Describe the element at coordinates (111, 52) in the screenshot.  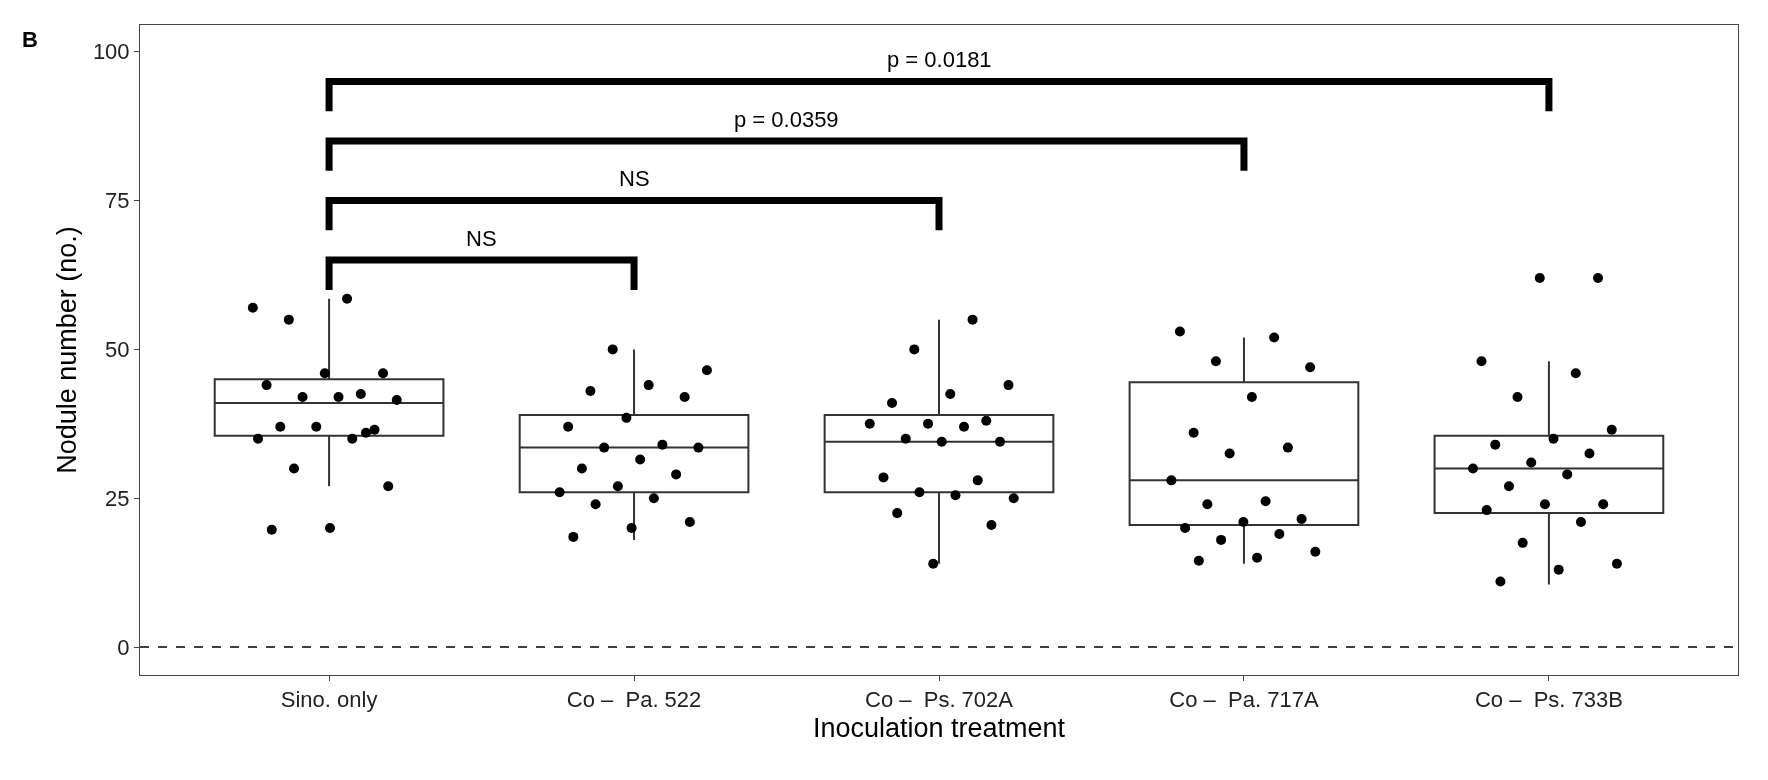
I see `y-tick-label: 100` at that location.